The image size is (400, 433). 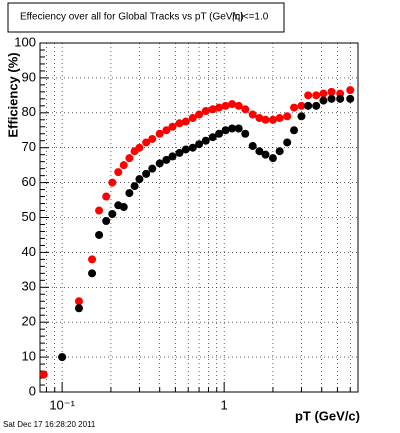 What do you see at coordinates (29, 76) in the screenshot?
I see `y-tick-label: 90` at bounding box center [29, 76].